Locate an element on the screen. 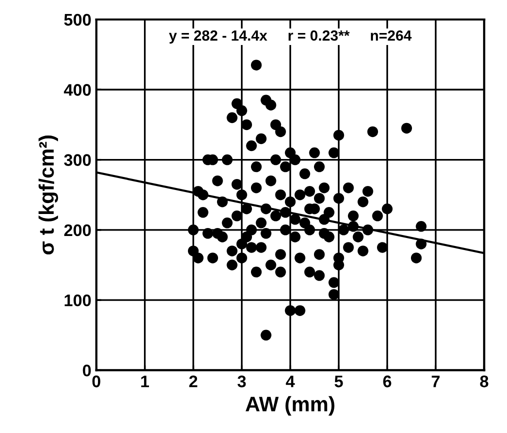  y-tick-label: 200 is located at coordinates (77, 230).